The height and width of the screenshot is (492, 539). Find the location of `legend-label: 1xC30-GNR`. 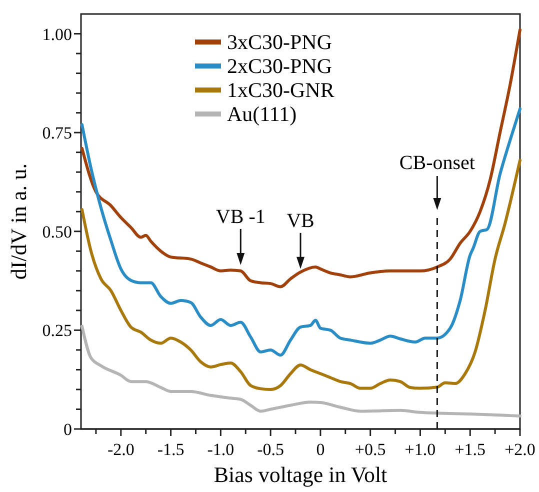

legend-label: 1xC30-GNR is located at coordinates (280, 90).